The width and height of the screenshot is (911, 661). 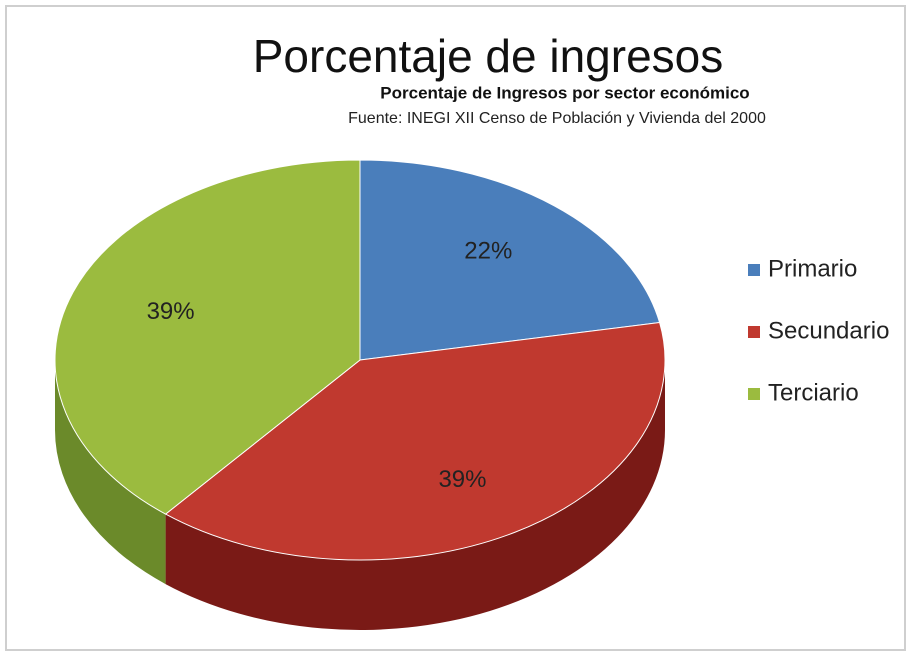 I want to click on legend-label: Primario, so click(x=812, y=268).